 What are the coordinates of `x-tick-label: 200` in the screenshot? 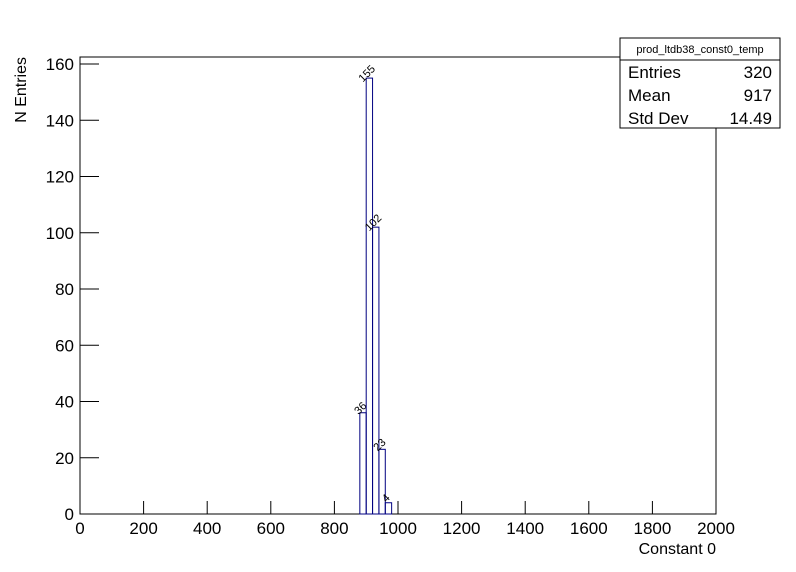 It's located at (143, 528).